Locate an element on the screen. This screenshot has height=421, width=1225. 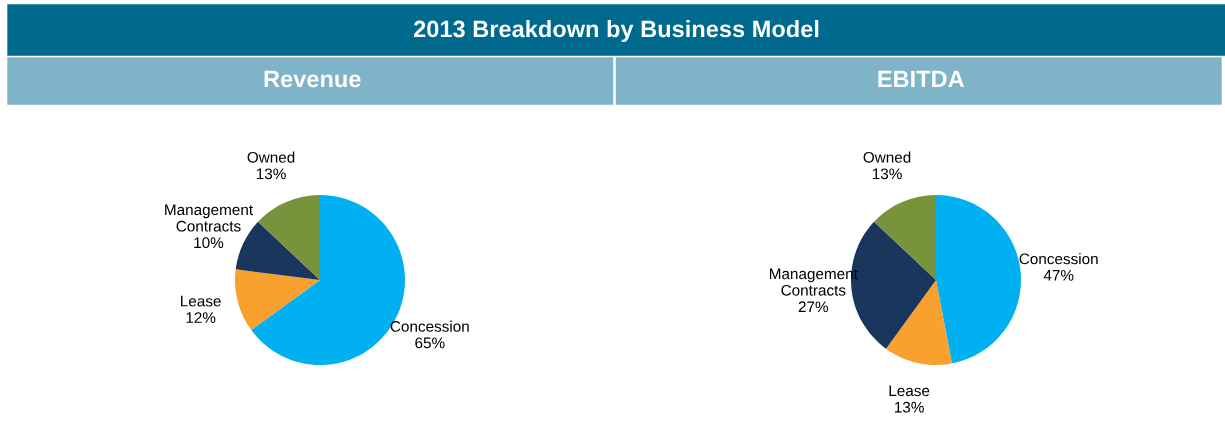
data-label: 12% is located at coordinates (201, 317).